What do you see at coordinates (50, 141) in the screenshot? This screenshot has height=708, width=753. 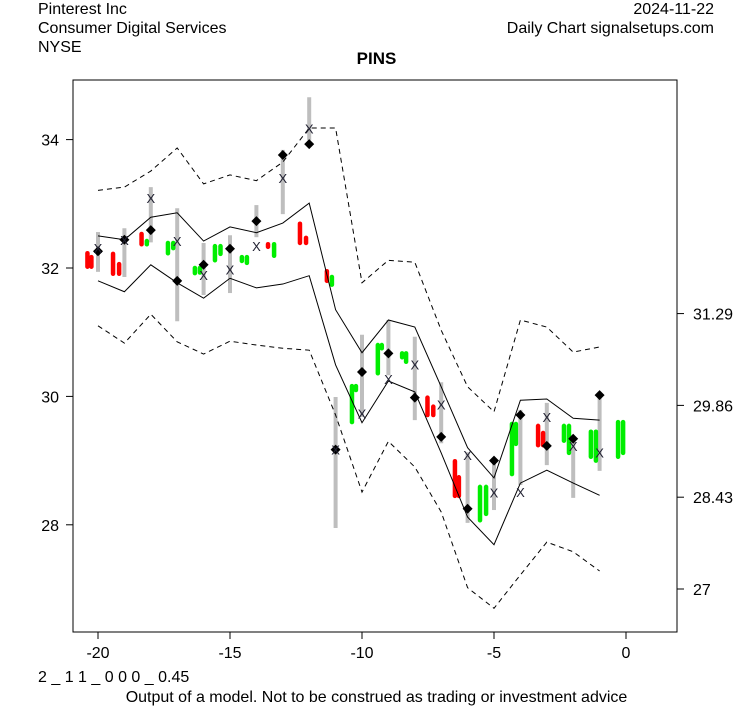 I see `y-tick-label-left: 34` at bounding box center [50, 141].